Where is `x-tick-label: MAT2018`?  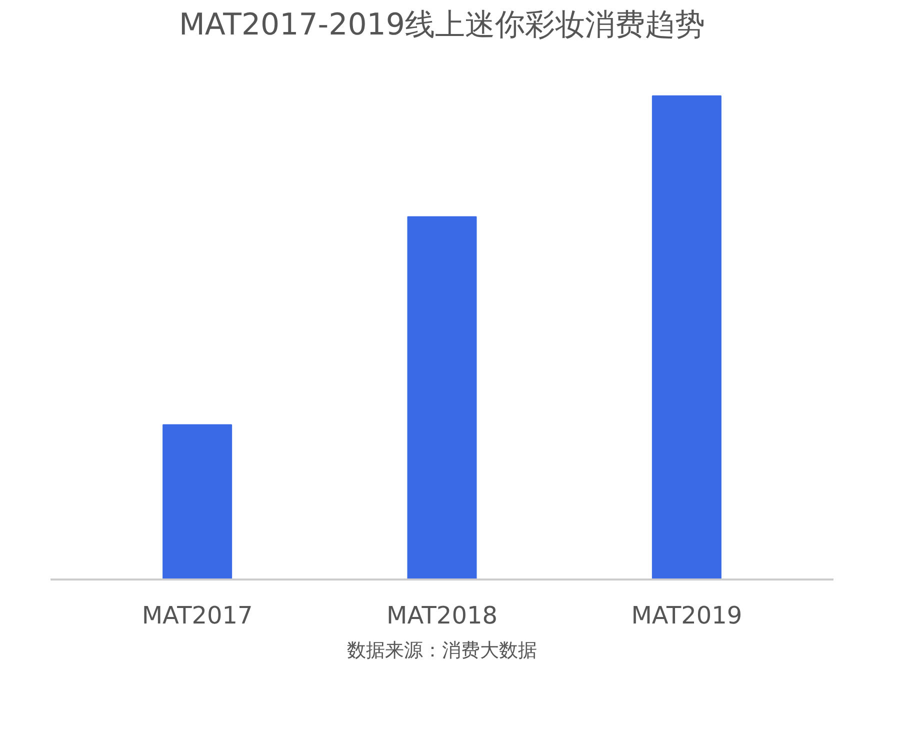
x-tick-label: MAT2018 is located at coordinates (442, 616).